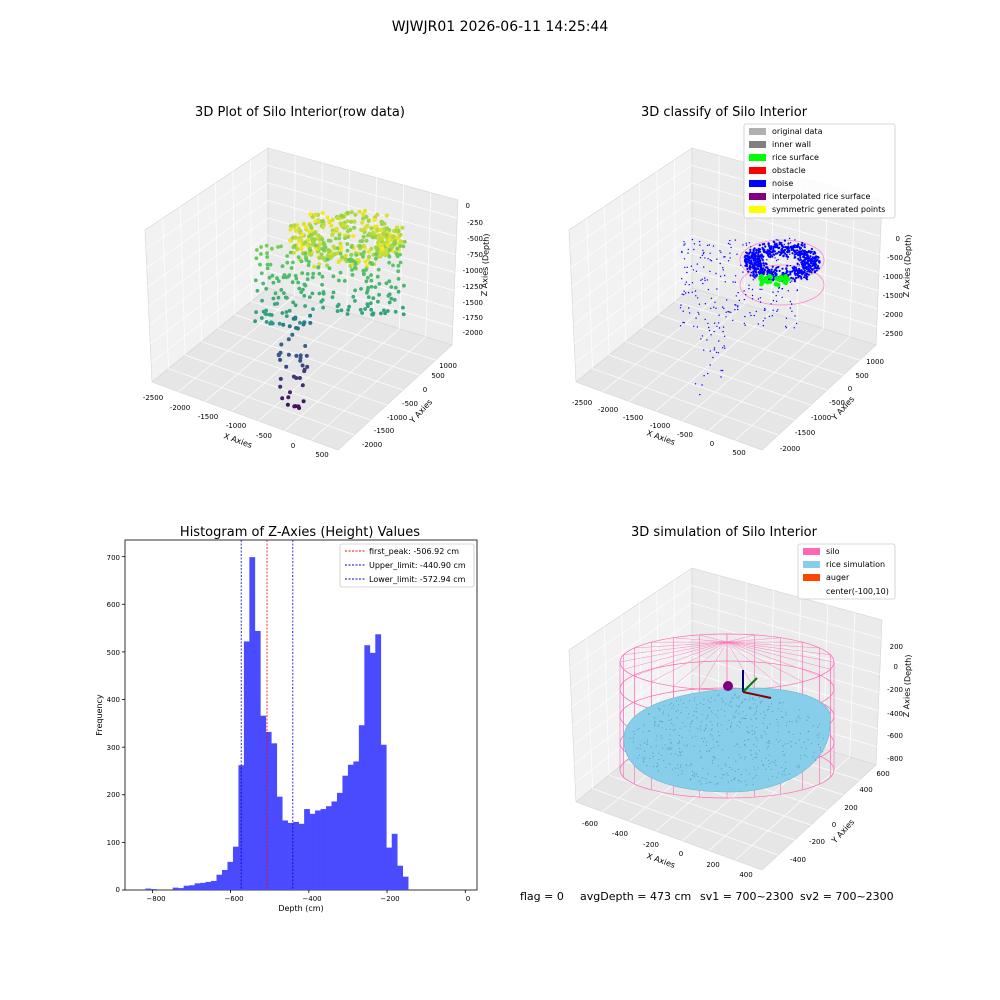 Image resolution: width=1000 pixels, height=1000 pixels. Describe the element at coordinates (311, 899) in the screenshot. I see `histogram-xtick: −400` at that location.